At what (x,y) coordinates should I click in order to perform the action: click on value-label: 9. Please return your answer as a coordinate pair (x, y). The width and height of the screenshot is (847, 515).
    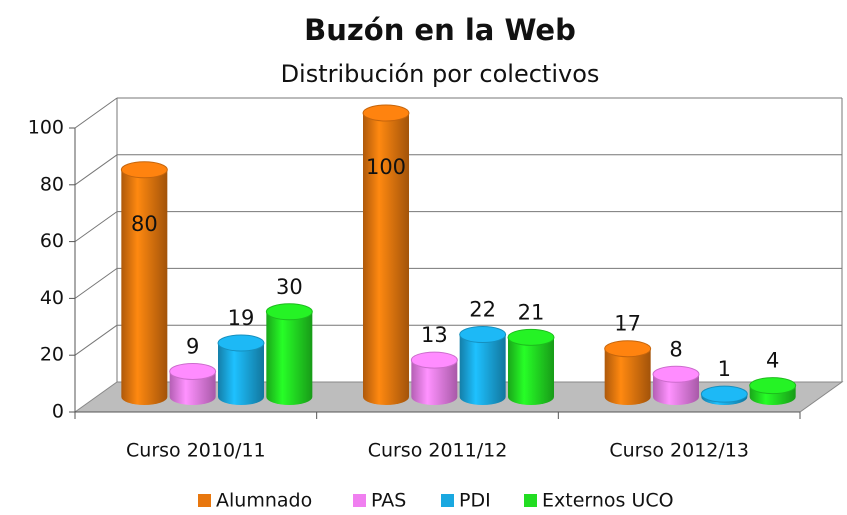
    Looking at the image, I should click on (192, 346).